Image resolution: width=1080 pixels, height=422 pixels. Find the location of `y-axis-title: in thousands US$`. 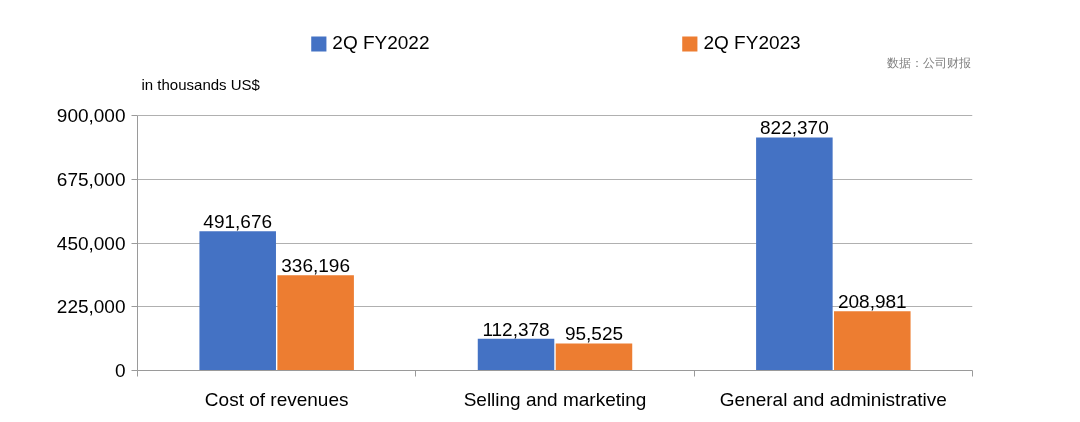

y-axis-title: in thousands US$ is located at coordinates (201, 84).